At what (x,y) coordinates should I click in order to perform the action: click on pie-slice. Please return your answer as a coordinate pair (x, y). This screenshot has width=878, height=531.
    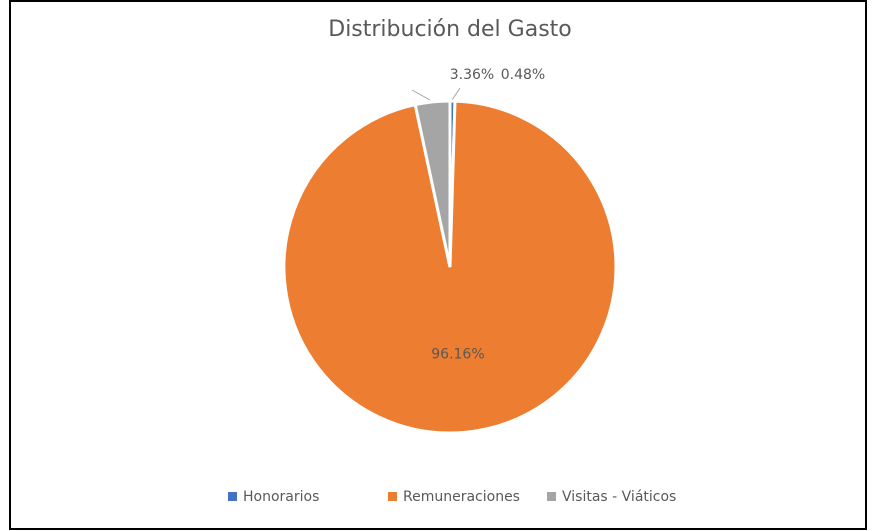
    Looking at the image, I should click on (432, 183).